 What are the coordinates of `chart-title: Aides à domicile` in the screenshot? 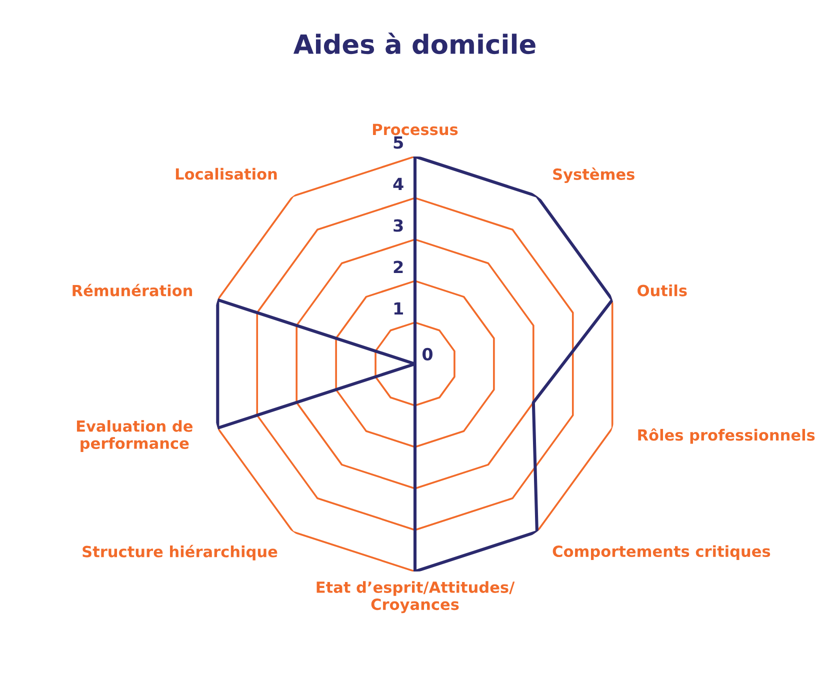 It's located at (414, 43).